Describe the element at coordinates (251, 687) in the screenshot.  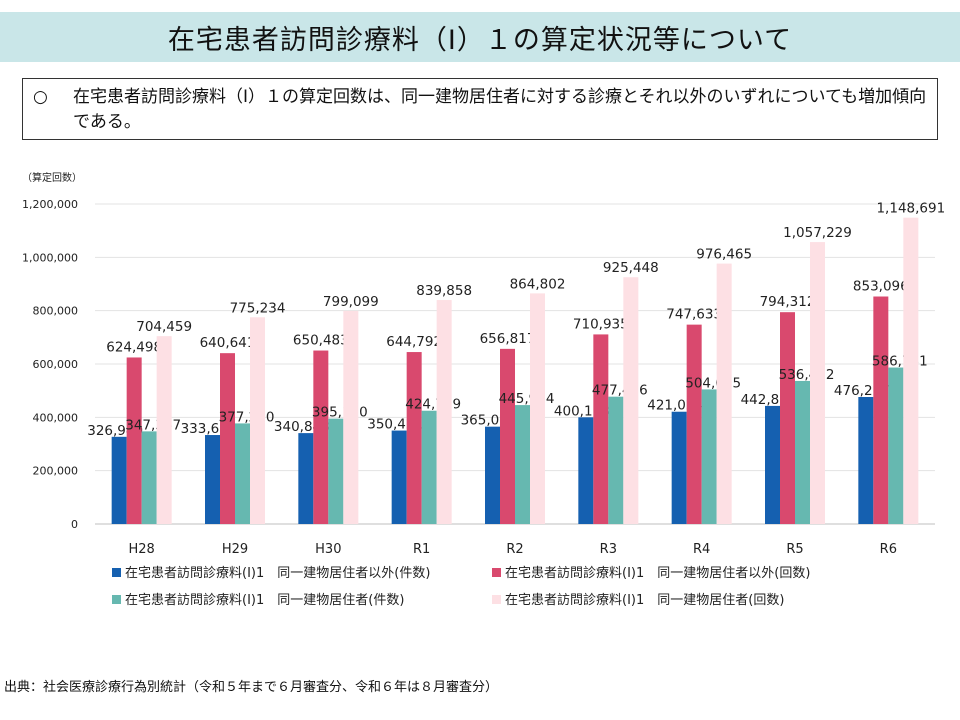
I see `source-note: 出典：社会医療診療行為別統計（令和５年まで６月審査分、令和６年は８月審査分）` at that location.